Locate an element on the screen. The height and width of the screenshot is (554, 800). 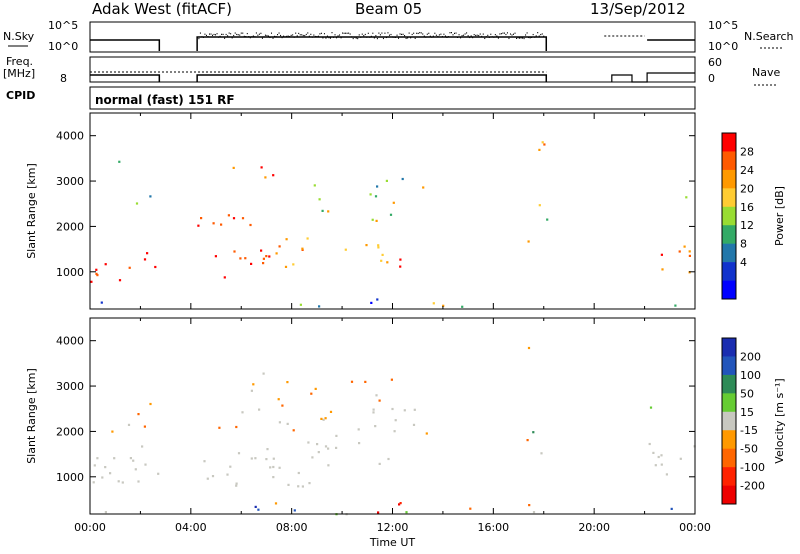
freq-trace is located at coordinates (392, 77).